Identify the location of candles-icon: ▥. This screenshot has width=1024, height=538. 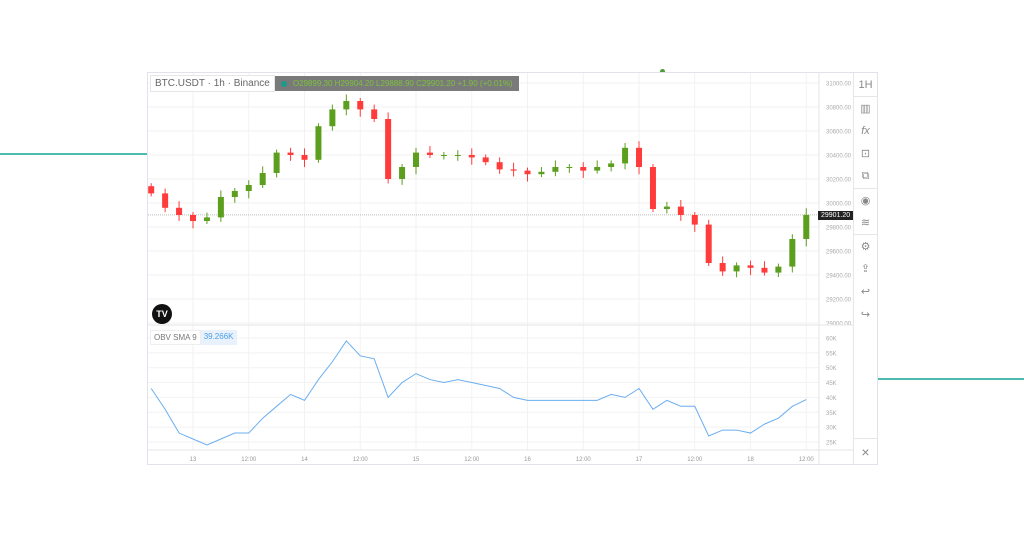
(865, 107).